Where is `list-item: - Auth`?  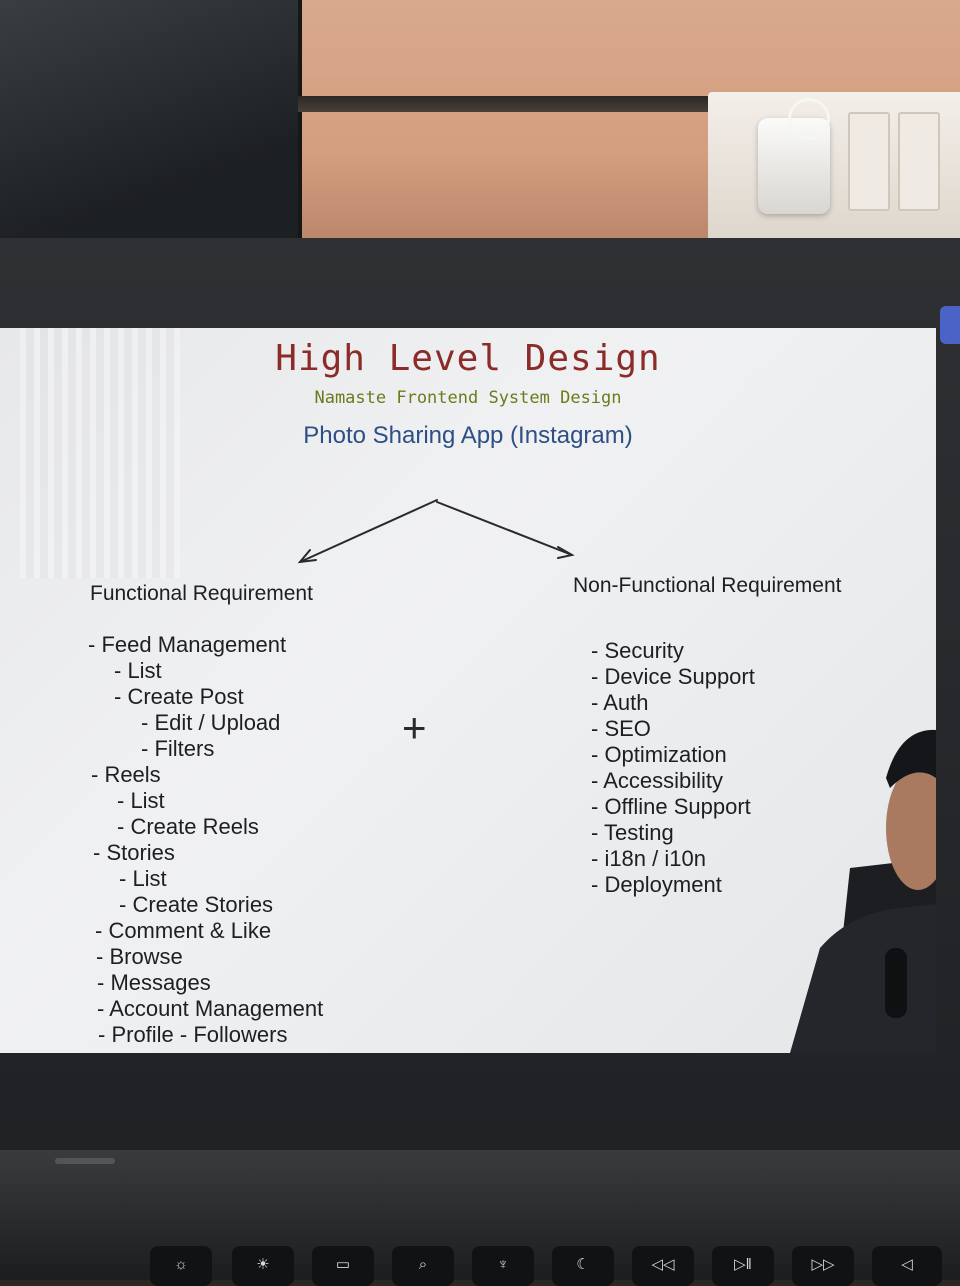 list-item: - Auth is located at coordinates (620, 702).